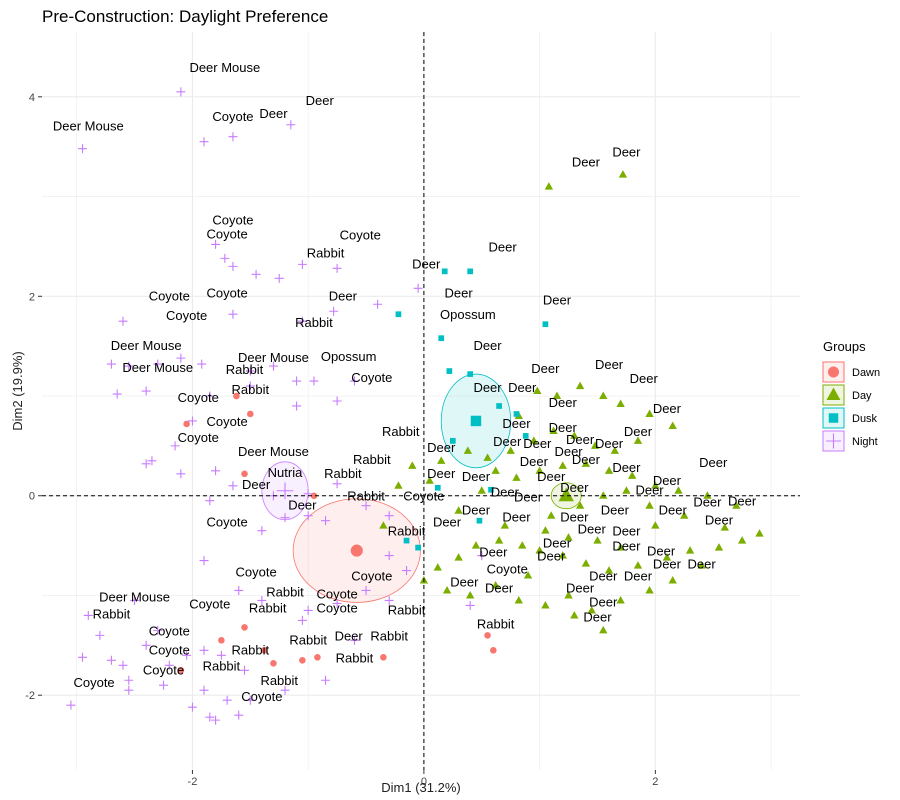  I want to click on legend: Groups Dawn Day Dusk Night, so click(851, 395).